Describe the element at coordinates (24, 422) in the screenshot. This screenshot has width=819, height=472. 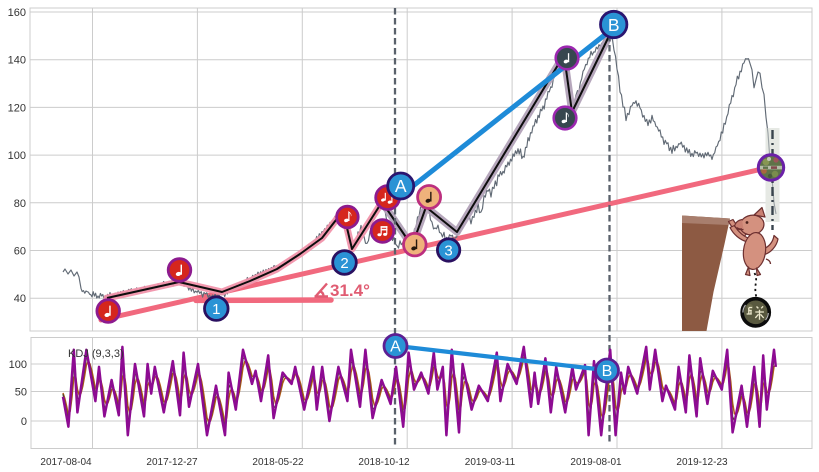
I see `svg-text: 0` at that location.